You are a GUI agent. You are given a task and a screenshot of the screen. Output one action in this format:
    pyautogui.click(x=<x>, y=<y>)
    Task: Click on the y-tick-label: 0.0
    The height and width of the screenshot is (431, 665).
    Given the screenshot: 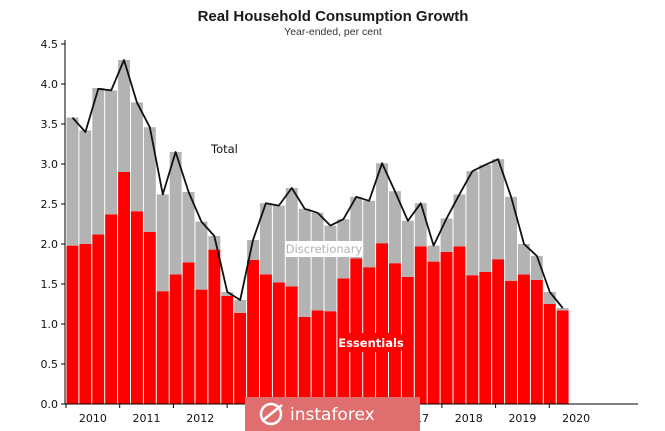 What is the action you would take?
    pyautogui.click(x=50, y=404)
    